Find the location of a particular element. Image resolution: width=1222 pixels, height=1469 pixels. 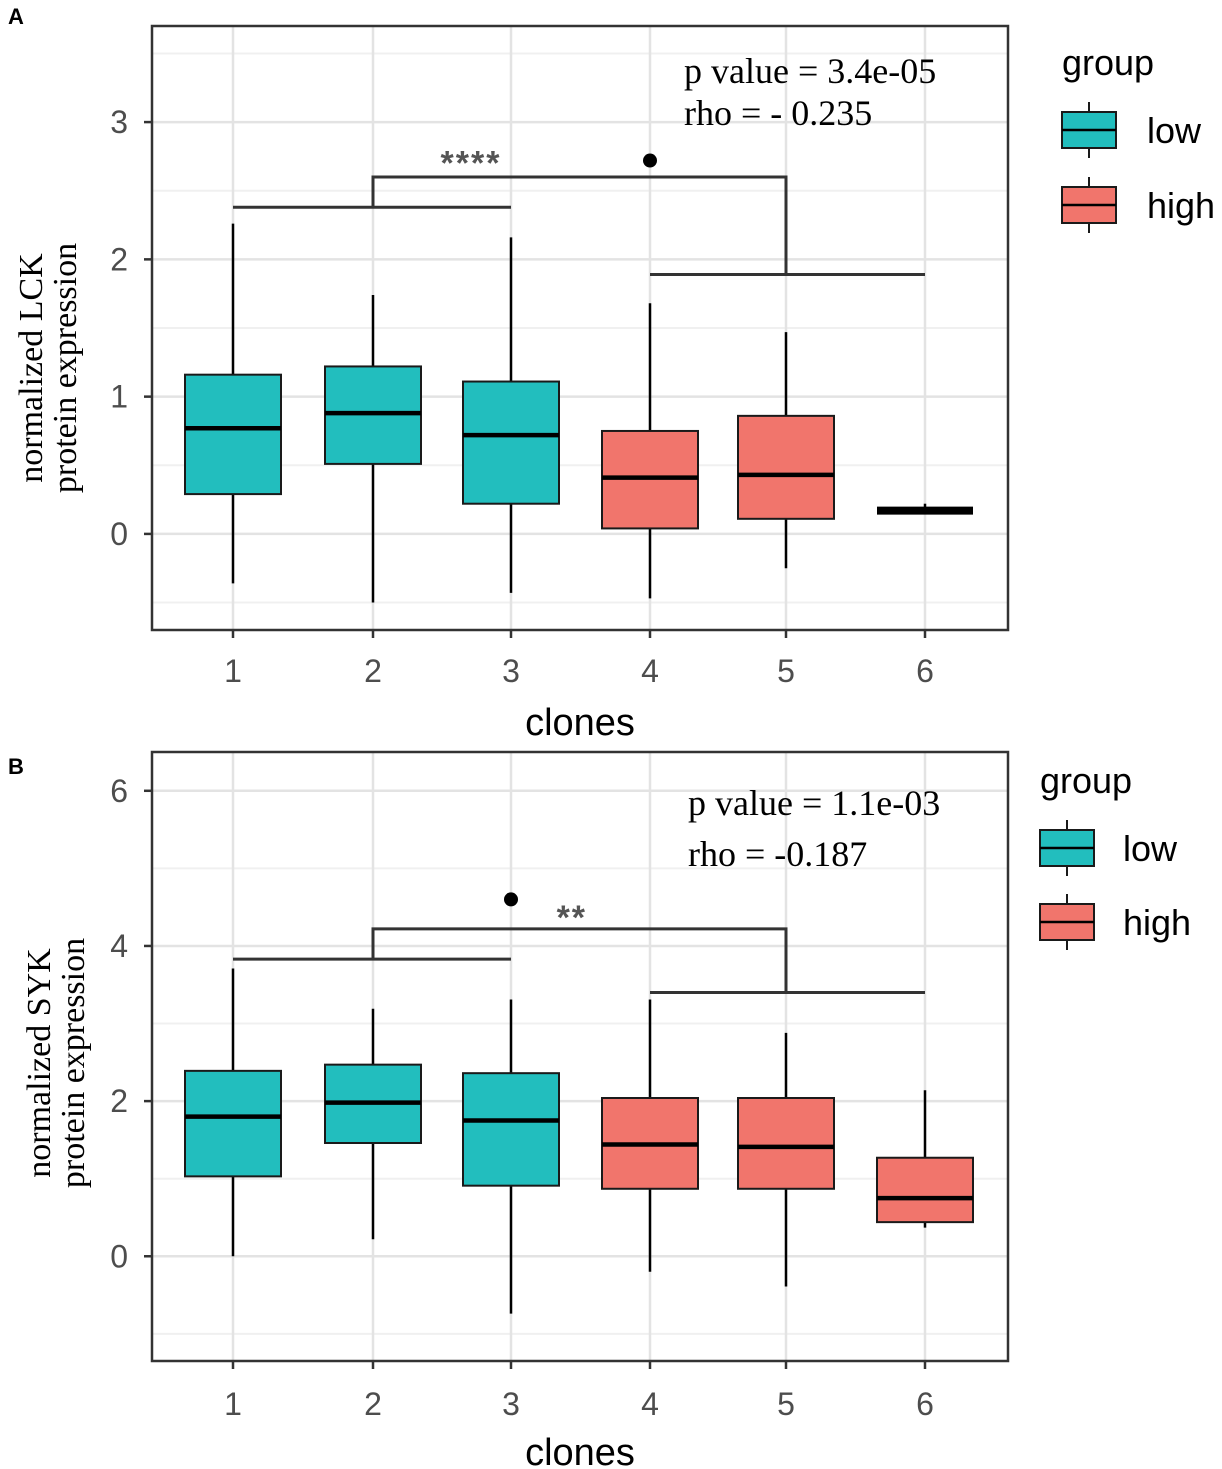

significance-bracket: ** is located at coordinates (579, 946).